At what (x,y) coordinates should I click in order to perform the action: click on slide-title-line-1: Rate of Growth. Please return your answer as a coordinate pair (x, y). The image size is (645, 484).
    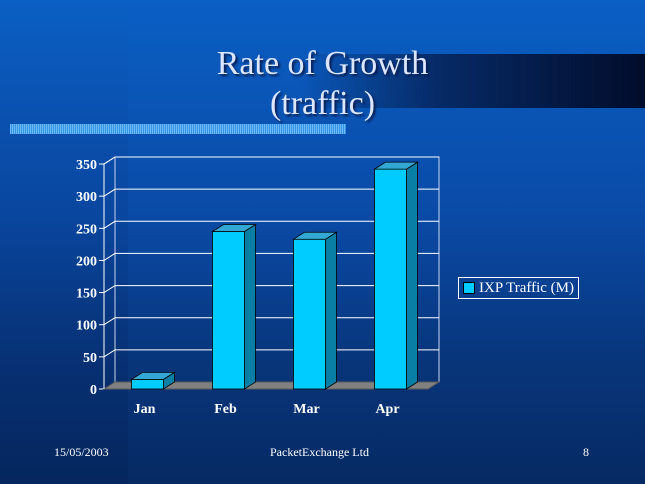
    Looking at the image, I should click on (322, 63).